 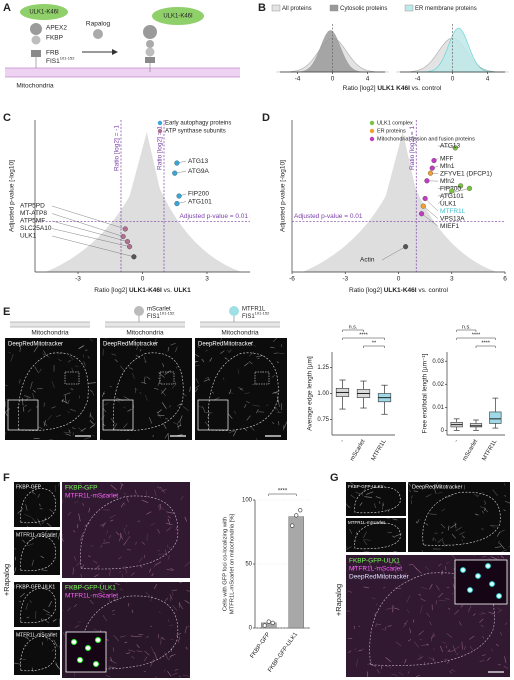 I want to click on frb-shape, so click(x=36, y=53).